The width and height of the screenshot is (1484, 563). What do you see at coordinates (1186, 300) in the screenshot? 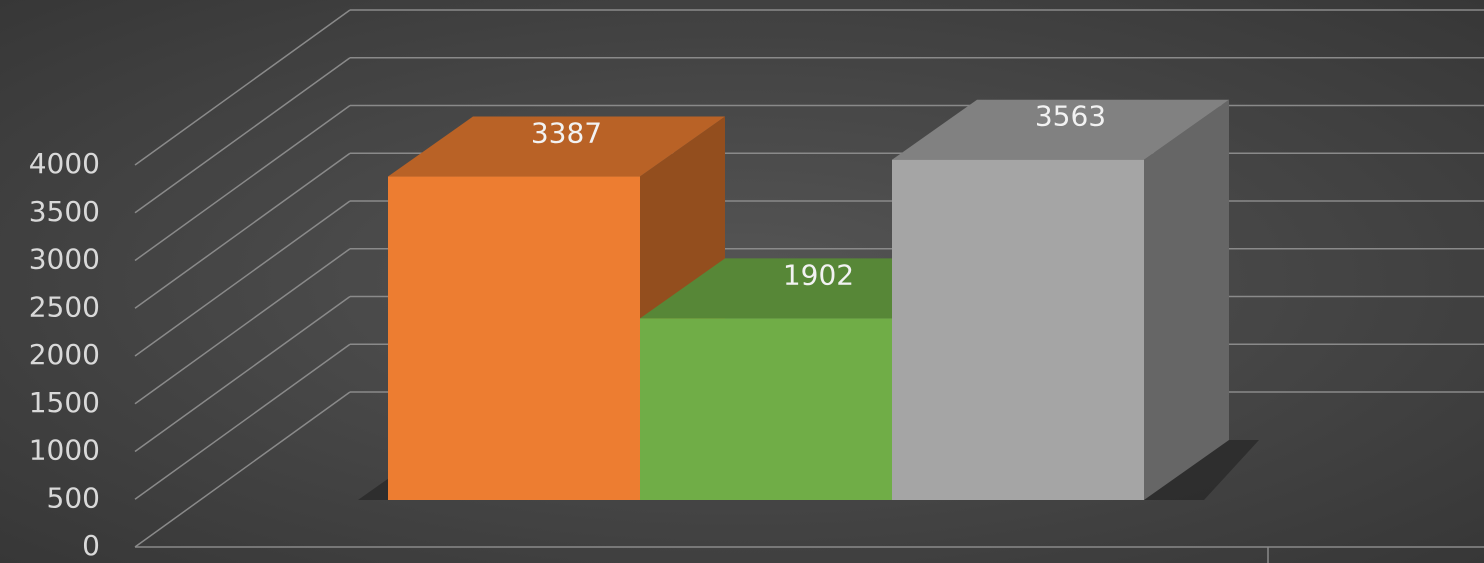
I see `bar-side` at bounding box center [1186, 300].